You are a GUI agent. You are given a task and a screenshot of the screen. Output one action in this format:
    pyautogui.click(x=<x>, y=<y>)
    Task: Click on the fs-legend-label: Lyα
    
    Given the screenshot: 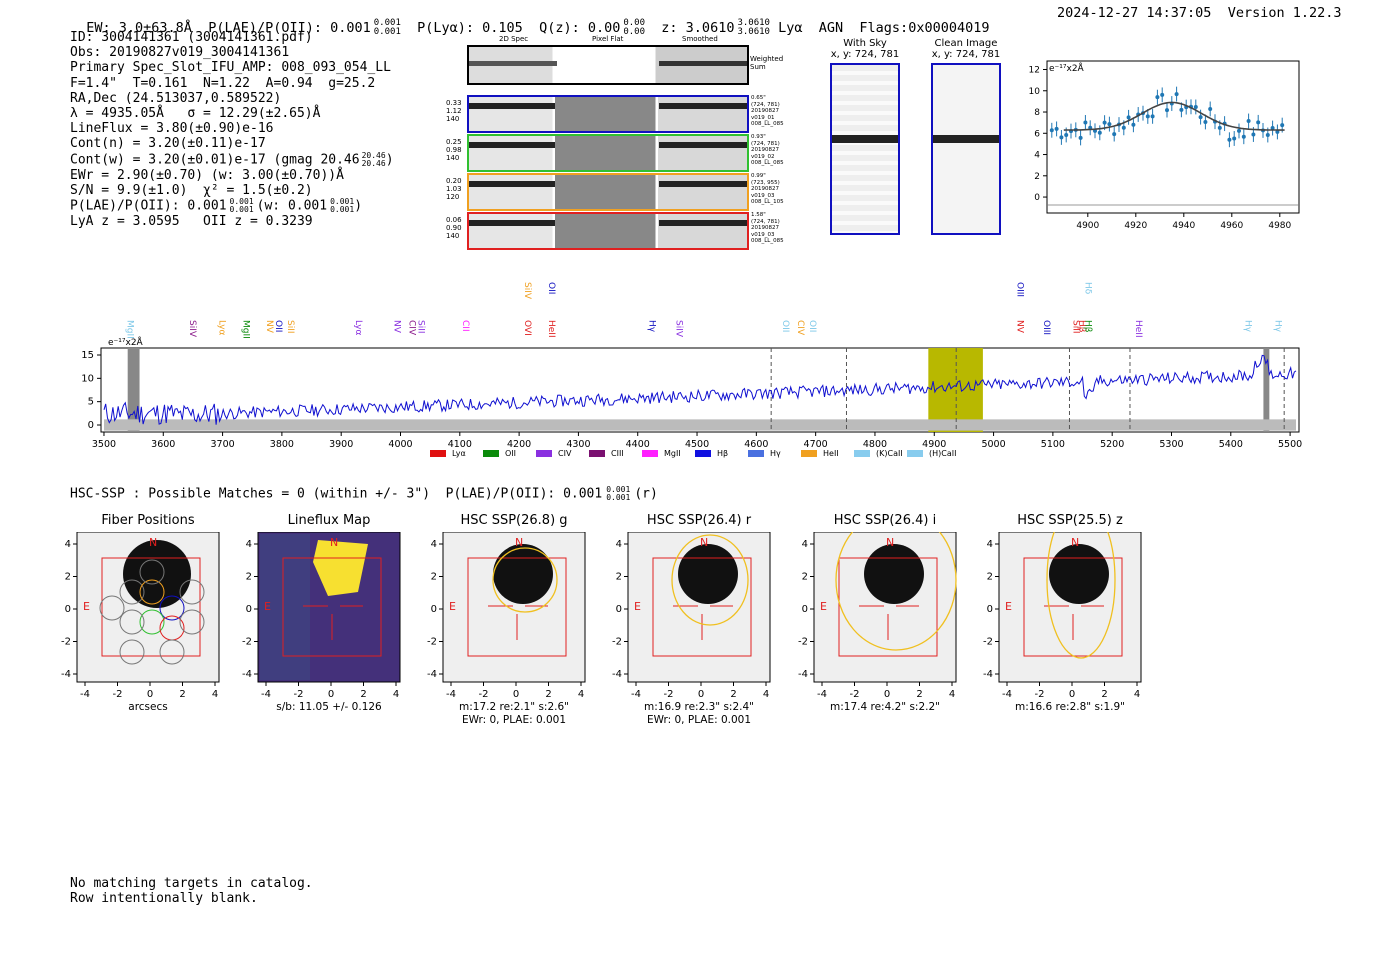 What is the action you would take?
    pyautogui.click(x=459, y=453)
    